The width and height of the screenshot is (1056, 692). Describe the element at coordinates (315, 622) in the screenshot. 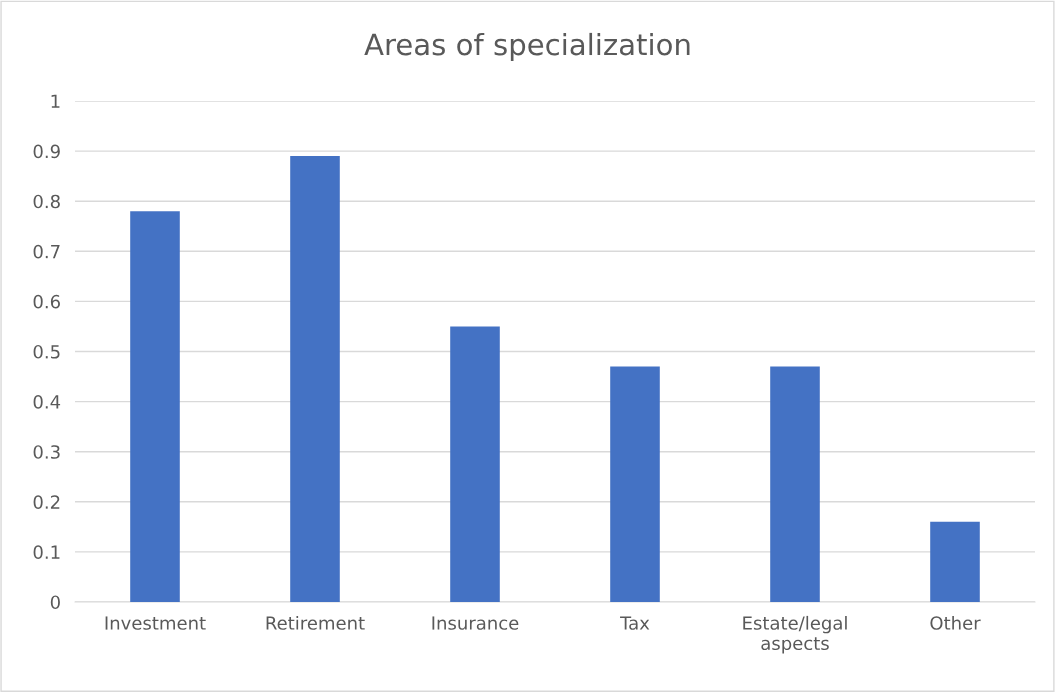

I see `x-tick-label: Retirement` at that location.